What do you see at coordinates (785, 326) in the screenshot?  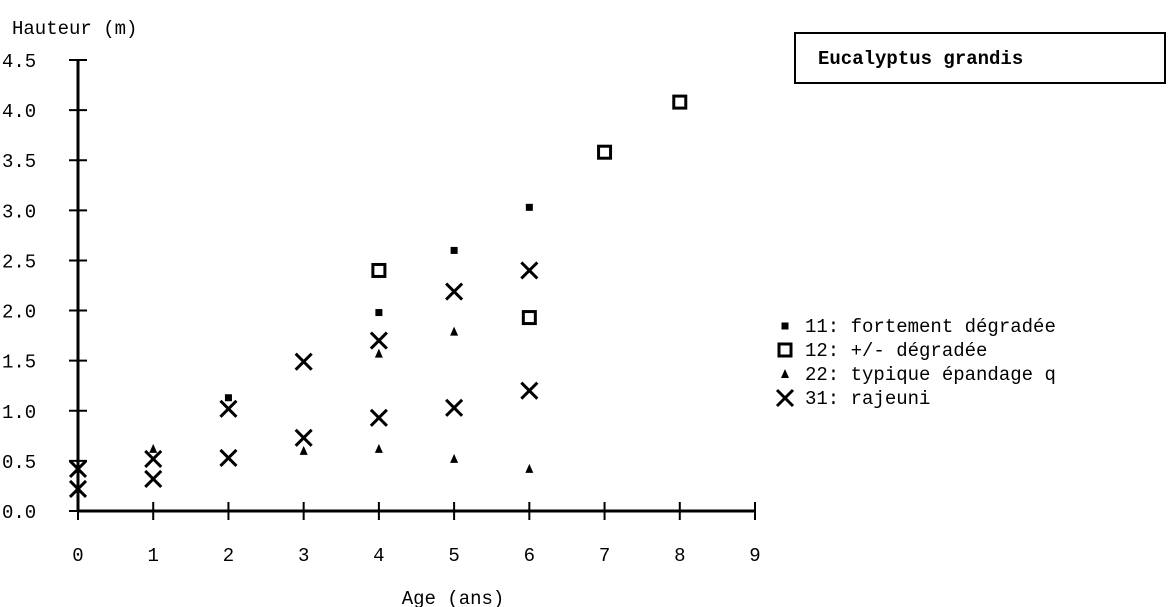 I see `legend-marker-small-square` at bounding box center [785, 326].